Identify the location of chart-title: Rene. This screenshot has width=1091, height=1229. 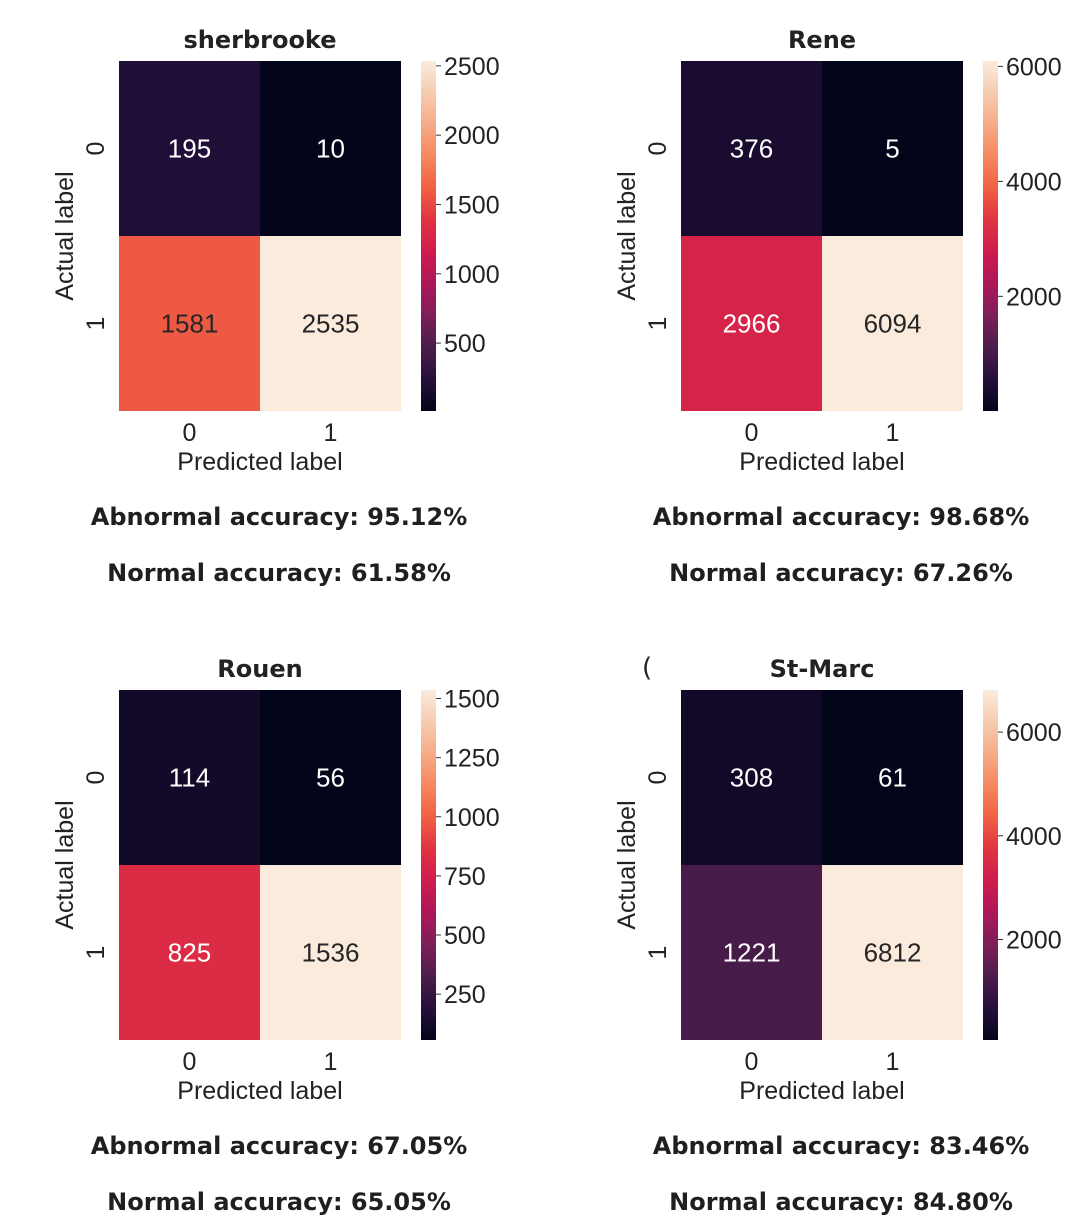
(822, 40).